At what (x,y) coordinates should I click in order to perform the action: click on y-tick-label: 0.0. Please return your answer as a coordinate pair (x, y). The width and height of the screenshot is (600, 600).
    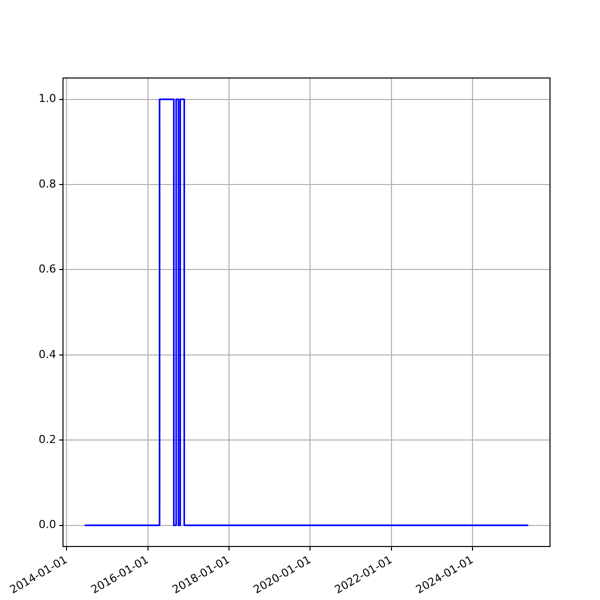
    Looking at the image, I should click on (47, 525).